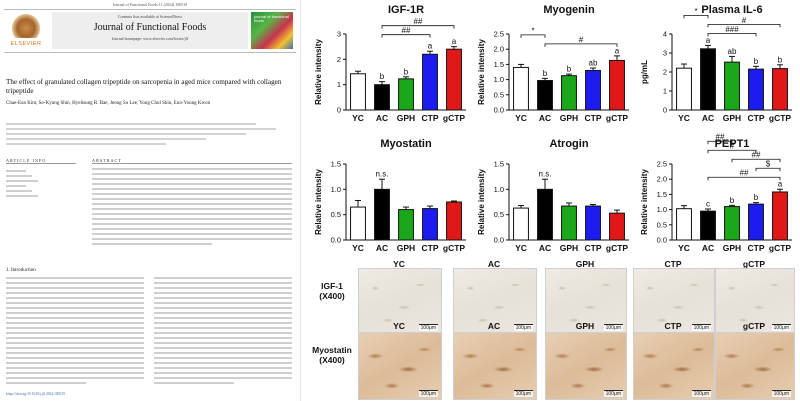 The height and width of the screenshot is (401, 800). Describe the element at coordinates (662, 179) in the screenshot. I see `y-tick-label: 2.0` at that location.